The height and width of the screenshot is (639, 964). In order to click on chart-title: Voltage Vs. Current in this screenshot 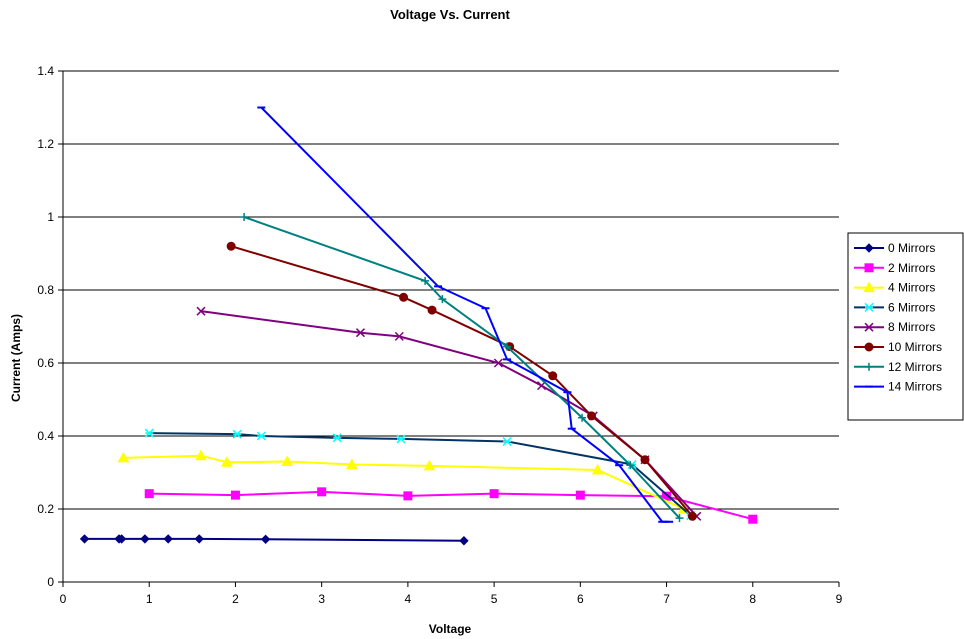, I will do `click(450, 14)`.